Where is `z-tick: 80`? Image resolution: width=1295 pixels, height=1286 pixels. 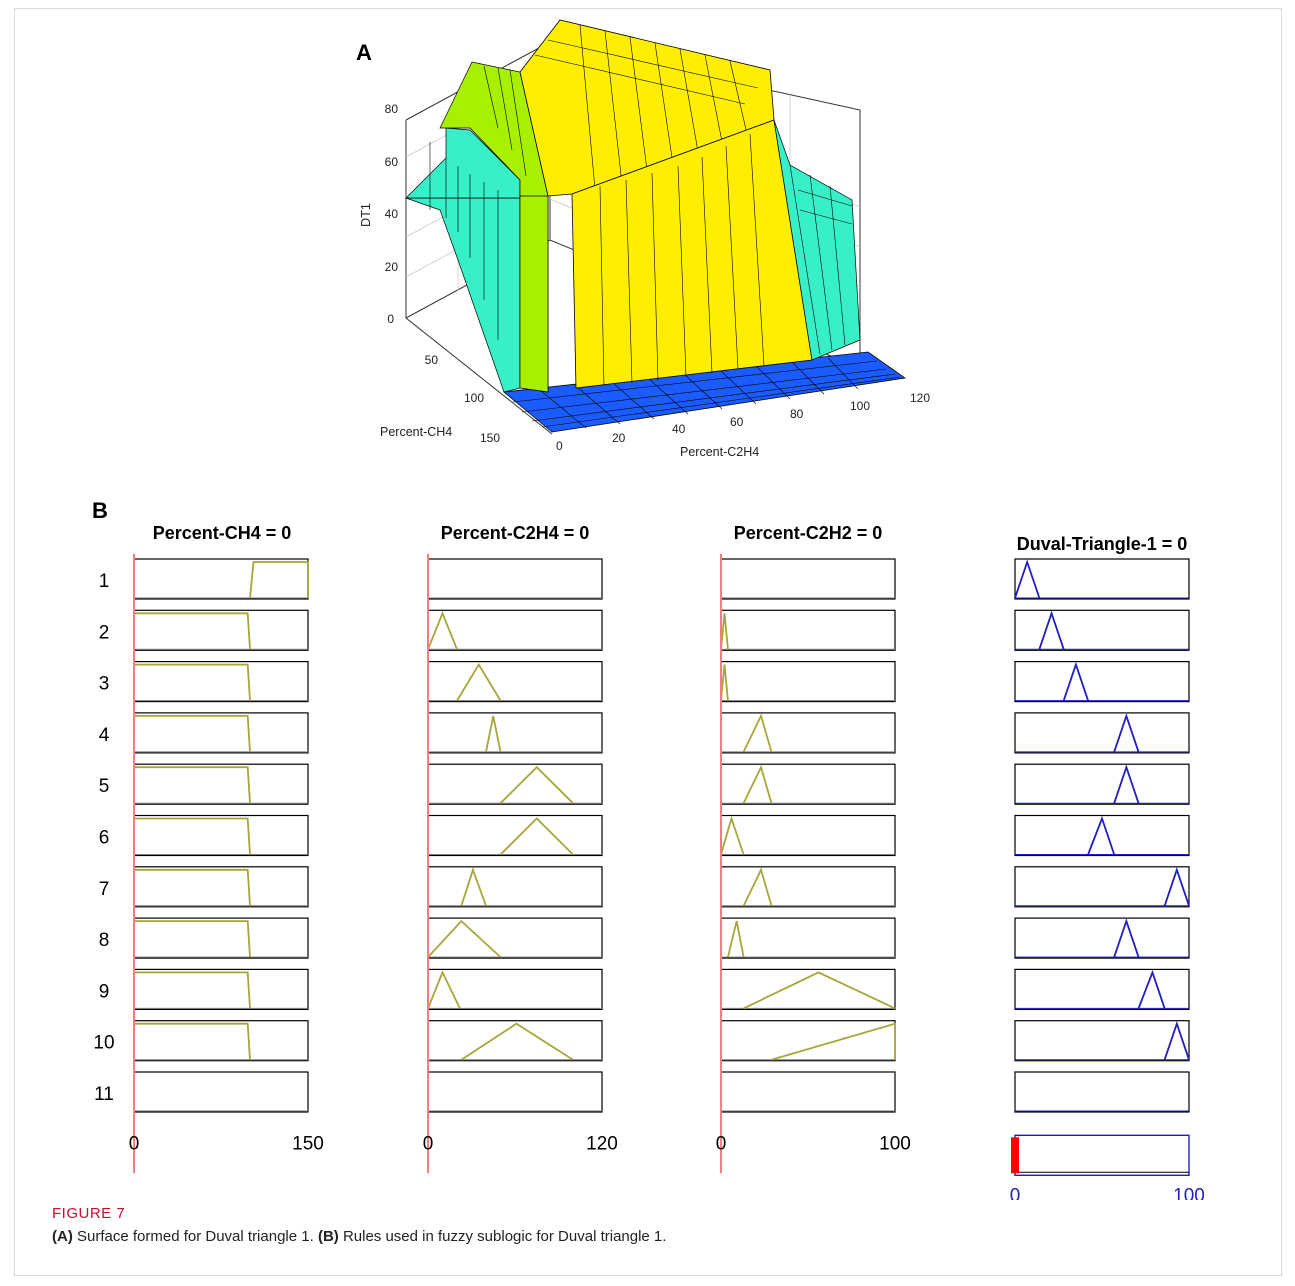
z-tick: 80 is located at coordinates (392, 109).